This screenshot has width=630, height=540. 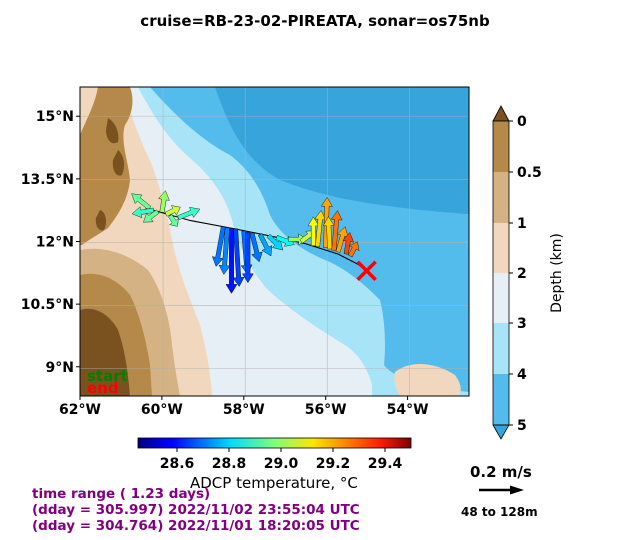 What do you see at coordinates (47, 180) in the screenshot?
I see `y-tick-label: 13.5°N` at bounding box center [47, 180].